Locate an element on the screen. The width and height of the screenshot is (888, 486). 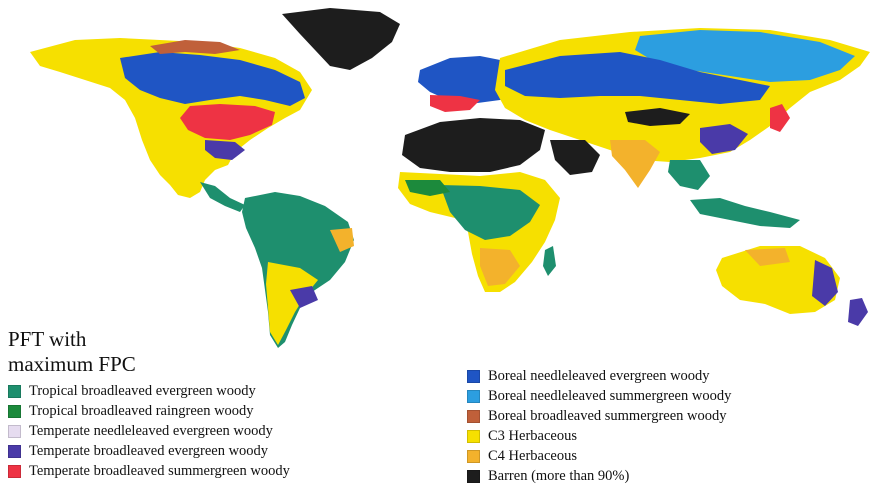
india-c4 is located at coordinates (635, 164).